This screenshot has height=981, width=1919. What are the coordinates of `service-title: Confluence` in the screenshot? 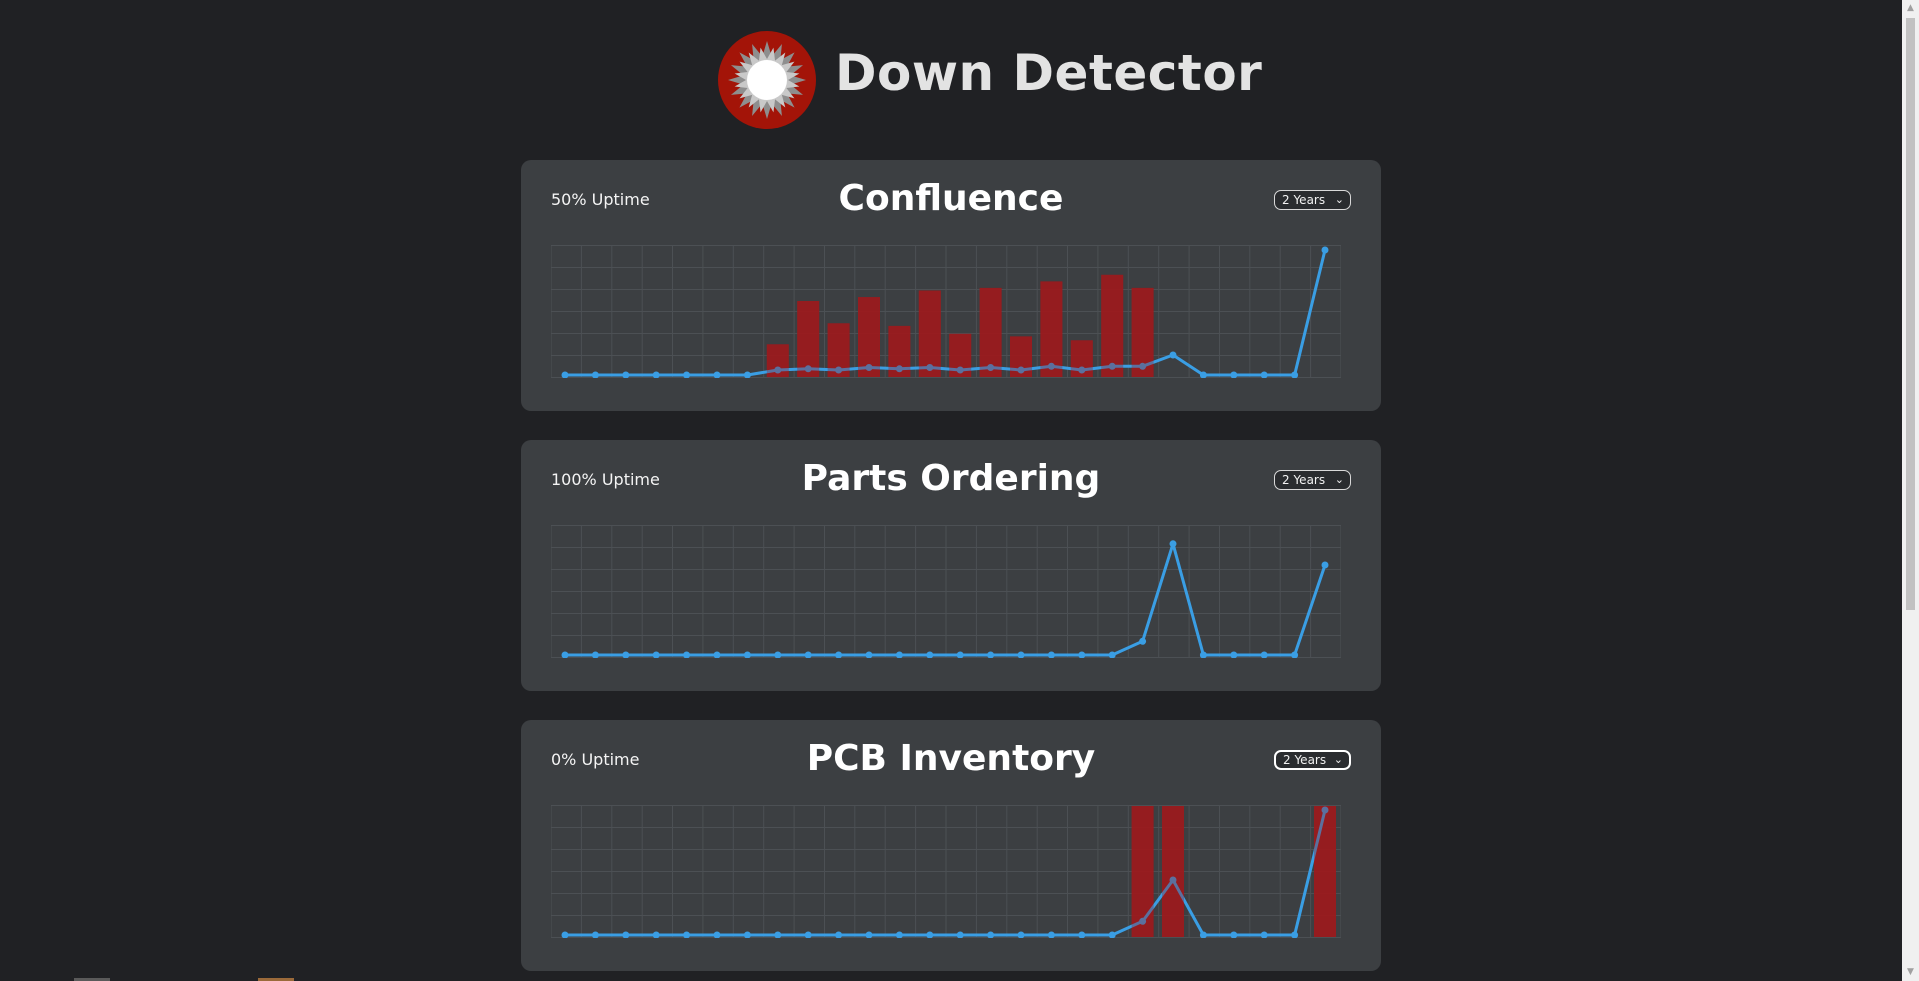 It's located at (951, 198).